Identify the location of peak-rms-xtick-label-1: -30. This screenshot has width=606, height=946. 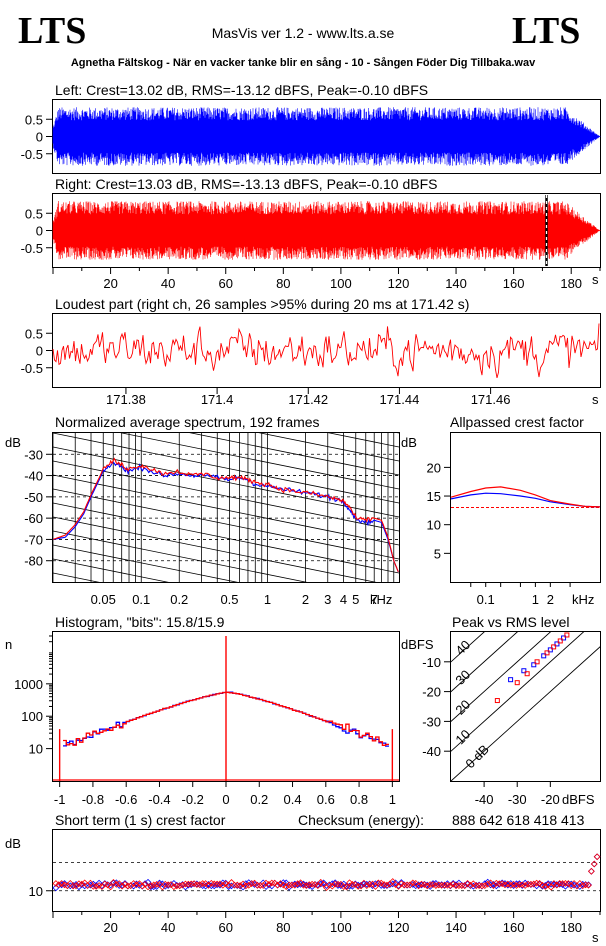
(517, 799).